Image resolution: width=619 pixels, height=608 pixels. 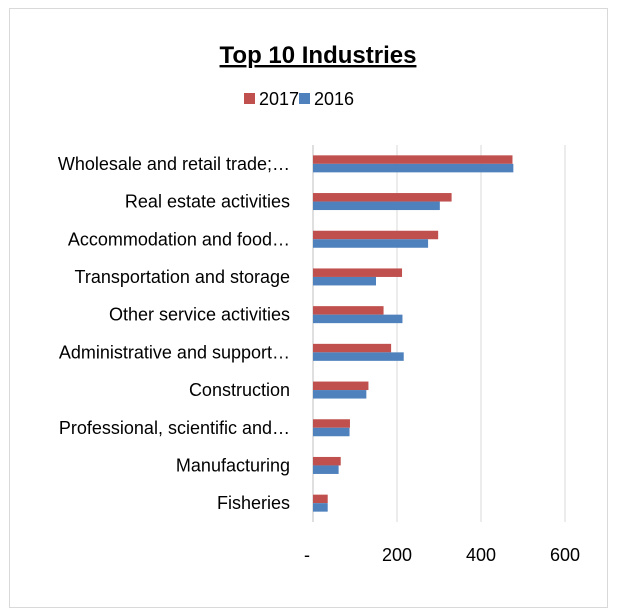 I want to click on x-tick-label: 400, so click(x=481, y=555).